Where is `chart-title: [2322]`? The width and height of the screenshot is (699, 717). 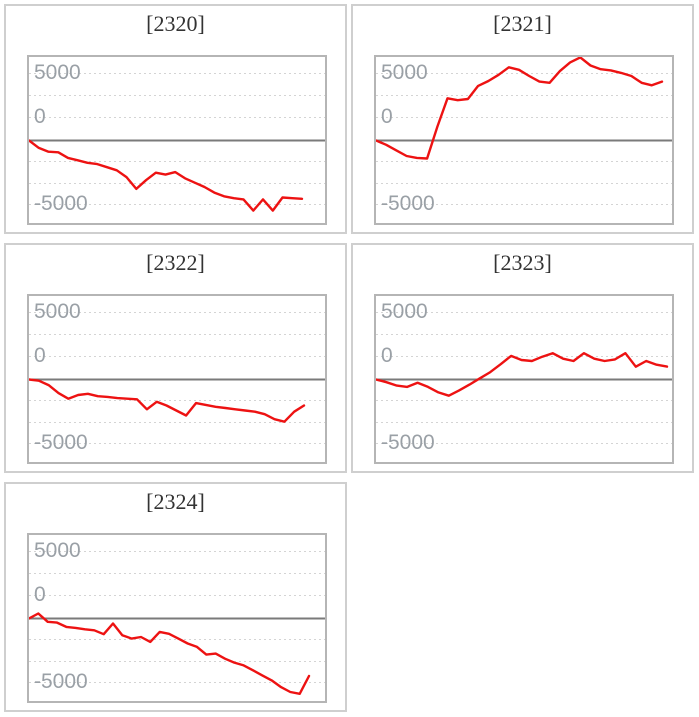 chart-title: [2322] is located at coordinates (175, 262).